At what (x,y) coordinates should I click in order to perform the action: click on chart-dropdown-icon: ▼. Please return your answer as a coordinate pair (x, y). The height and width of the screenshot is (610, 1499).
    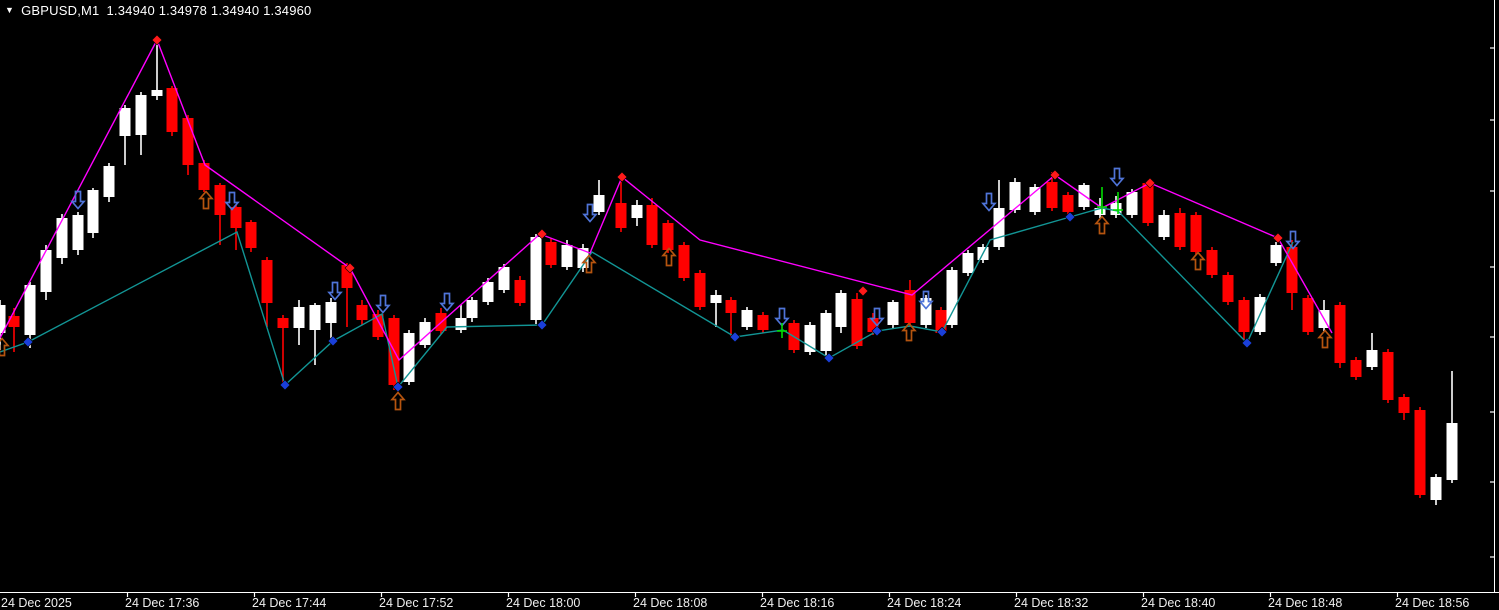
    Looking at the image, I should click on (10, 10).